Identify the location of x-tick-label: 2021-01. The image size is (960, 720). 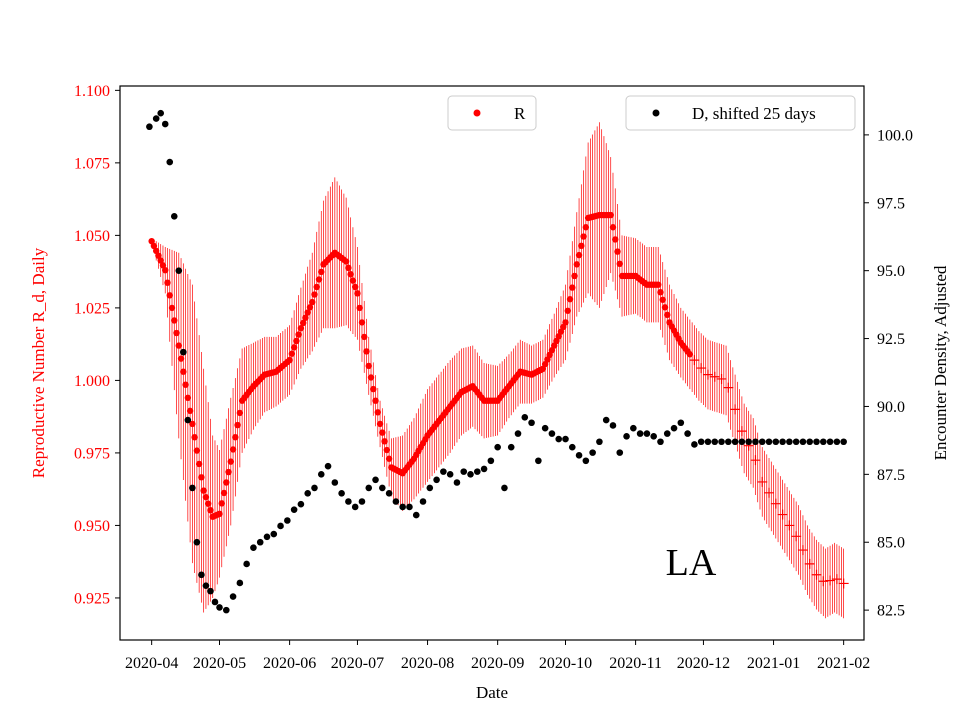
(773, 663).